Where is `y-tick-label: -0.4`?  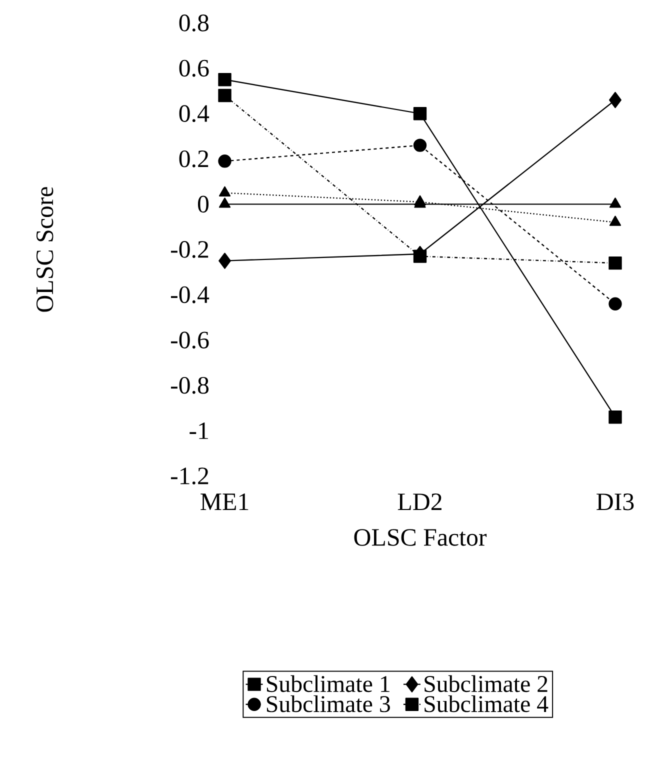 y-tick-label: -0.4 is located at coordinates (190, 295).